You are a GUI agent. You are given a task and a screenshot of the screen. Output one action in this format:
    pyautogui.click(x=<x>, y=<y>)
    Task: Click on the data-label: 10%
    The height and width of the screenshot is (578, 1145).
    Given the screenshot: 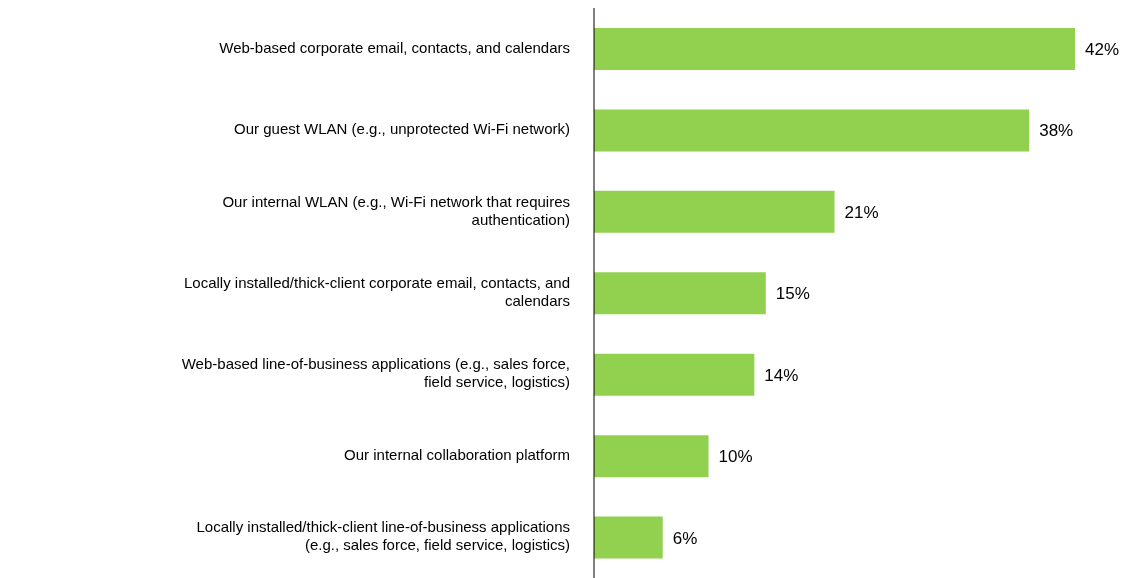 What is the action you would take?
    pyautogui.click(x=735, y=457)
    